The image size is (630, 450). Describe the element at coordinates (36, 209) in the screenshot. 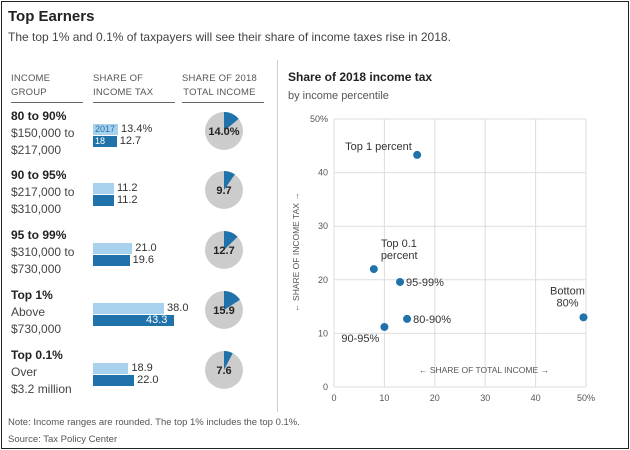

I see `group-range: $310,000` at that location.